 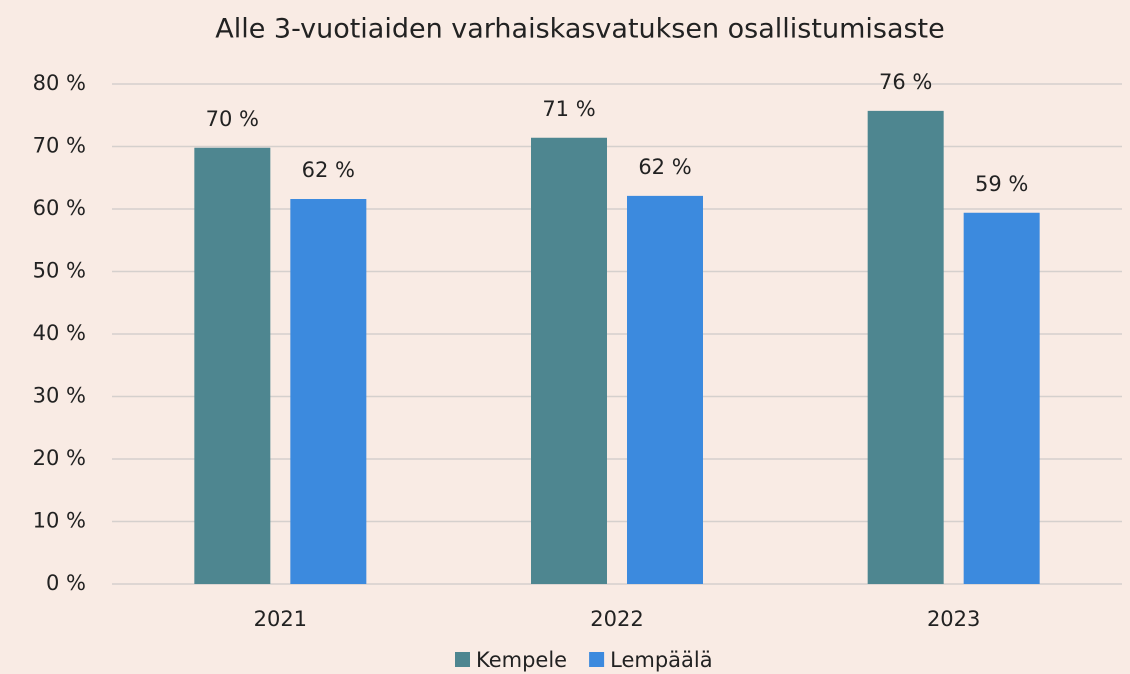 What do you see at coordinates (616, 619) in the screenshot?
I see `x-tick-label: 2022` at bounding box center [616, 619].